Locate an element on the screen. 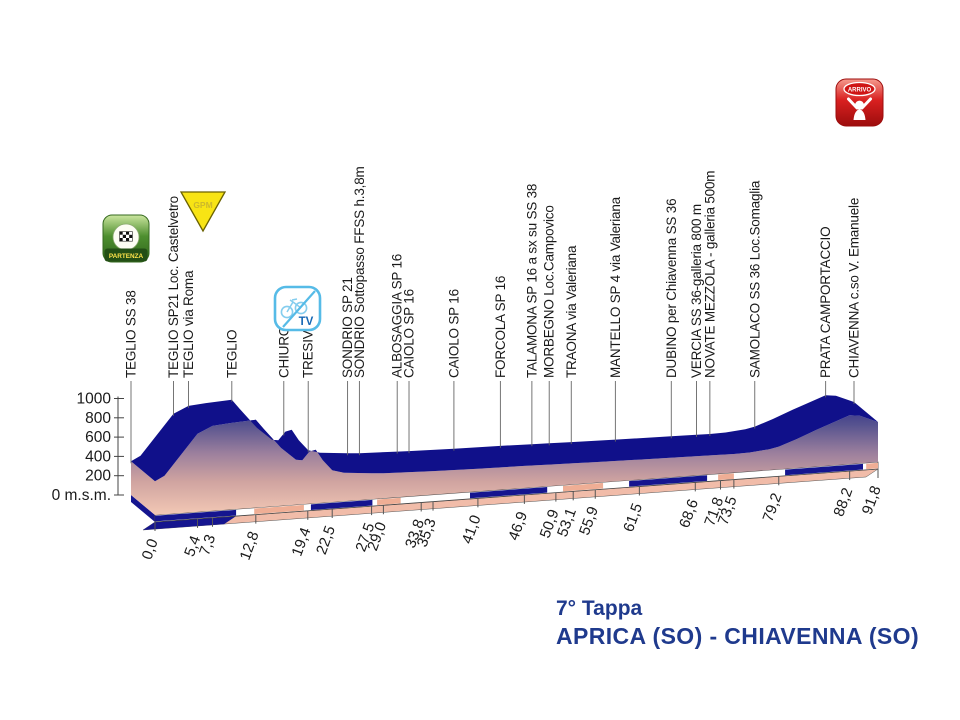 The width and height of the screenshot is (960, 720). km-label-3: 12,8 is located at coordinates (250, 545).